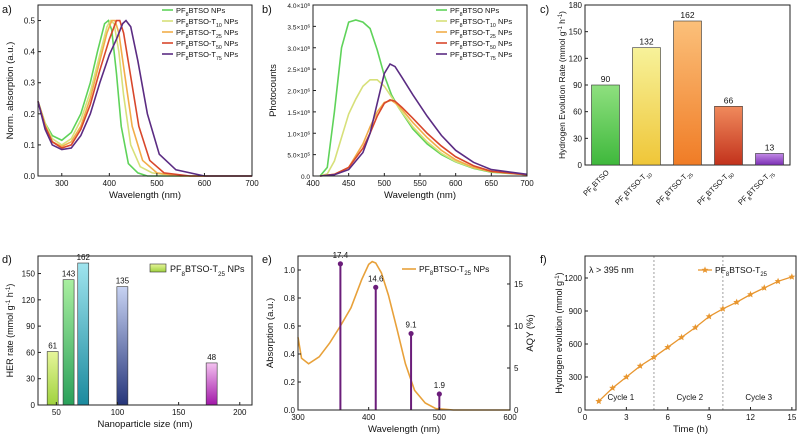  What do you see at coordinates (403, 335) in the screenshot?
I see `absorption-line` at bounding box center [403, 335].